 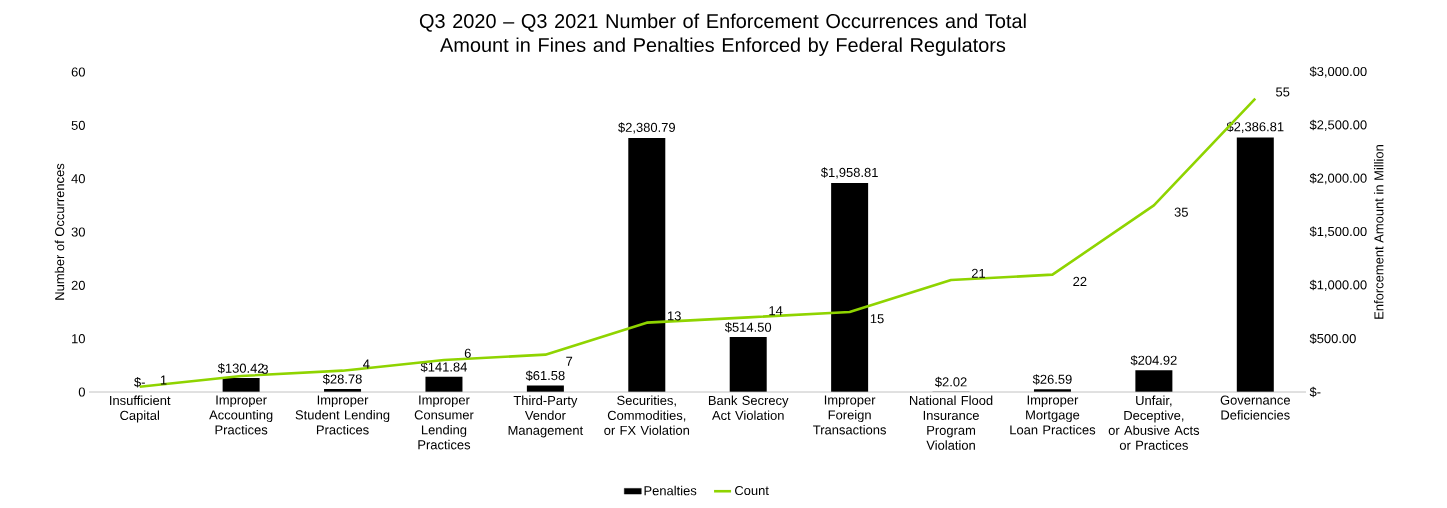 I want to click on legend-label: Penalties, so click(x=670, y=490).